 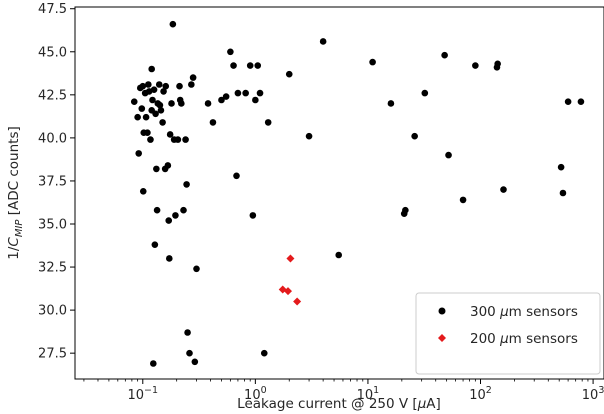 What do you see at coordinates (52, 181) in the screenshot?
I see `y-tick-label: 37.5` at bounding box center [52, 181].